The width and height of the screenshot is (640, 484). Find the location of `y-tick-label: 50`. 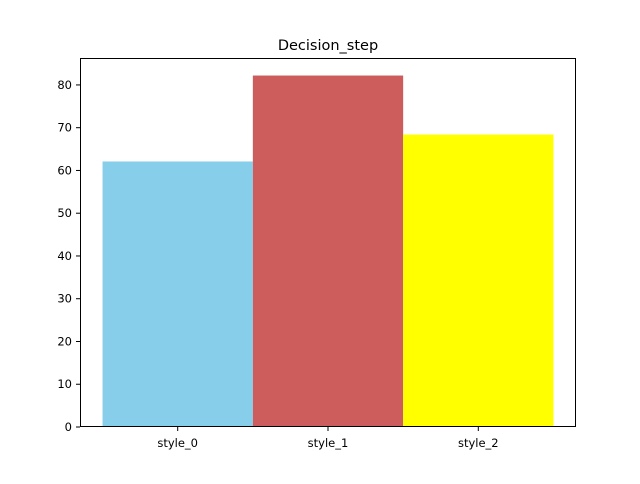

y-tick-label: 50 is located at coordinates (64, 213).